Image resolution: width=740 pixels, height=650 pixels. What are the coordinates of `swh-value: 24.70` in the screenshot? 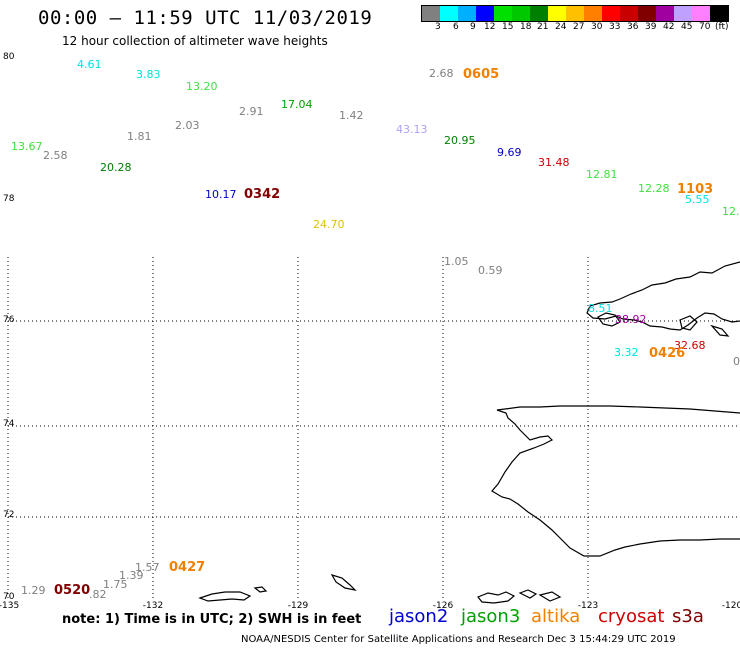 It's located at (329, 224).